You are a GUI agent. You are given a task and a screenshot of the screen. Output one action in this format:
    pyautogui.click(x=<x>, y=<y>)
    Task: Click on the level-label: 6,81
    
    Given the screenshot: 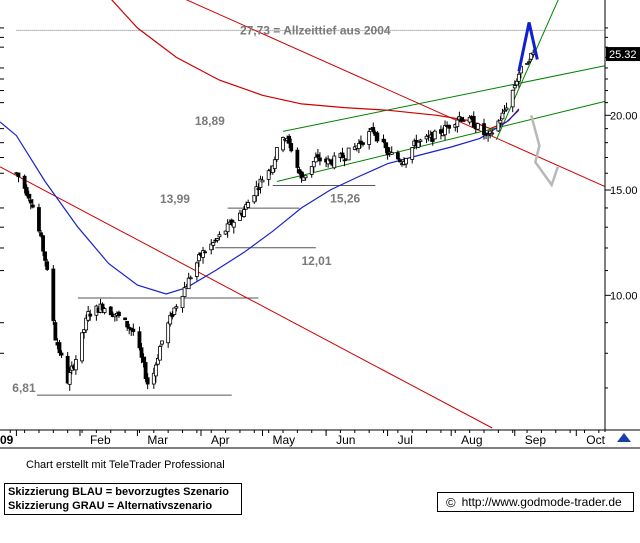 What is the action you would take?
    pyautogui.click(x=24, y=388)
    